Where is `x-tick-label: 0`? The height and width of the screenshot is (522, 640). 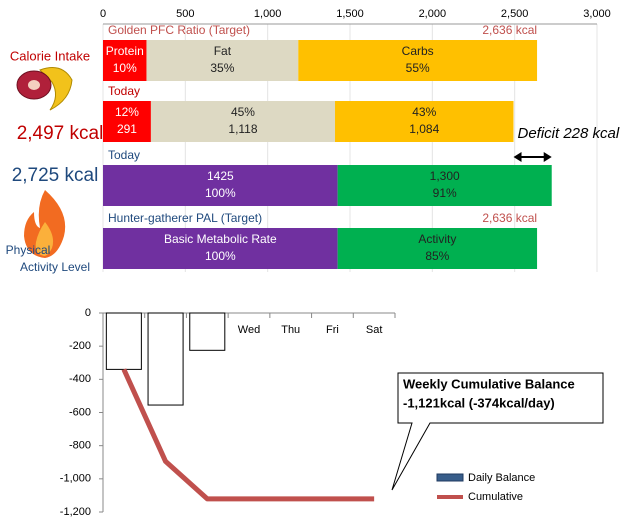 x-tick-label: 0 is located at coordinates (103, 14).